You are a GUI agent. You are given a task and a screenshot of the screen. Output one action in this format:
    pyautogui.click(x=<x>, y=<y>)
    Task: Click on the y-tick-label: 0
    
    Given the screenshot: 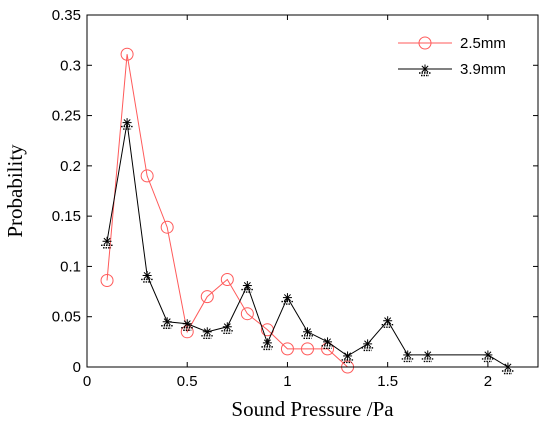 What is the action you would take?
    pyautogui.click(x=77, y=367)
    